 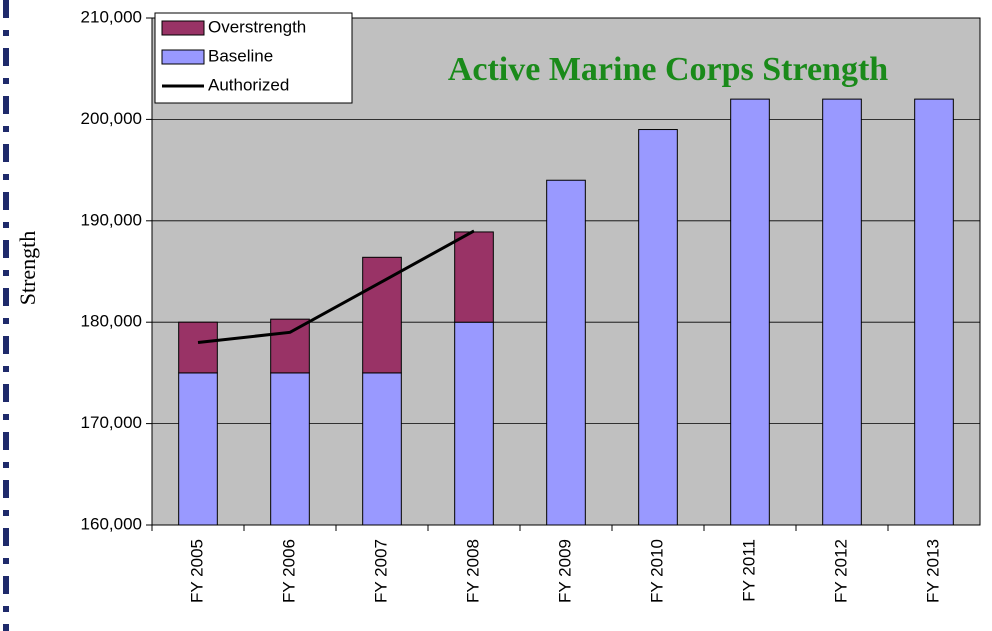 What do you see at coordinates (111, 16) in the screenshot?
I see `y-tick-label: 210,000` at bounding box center [111, 16].